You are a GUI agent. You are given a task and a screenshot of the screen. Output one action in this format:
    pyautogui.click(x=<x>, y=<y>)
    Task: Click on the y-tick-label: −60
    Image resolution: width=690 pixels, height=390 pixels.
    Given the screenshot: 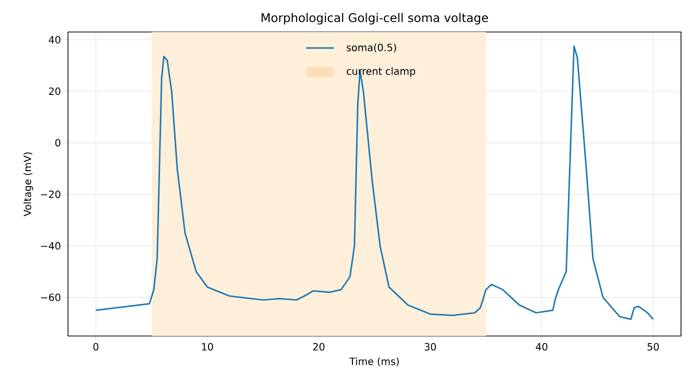 What is the action you would take?
    pyautogui.click(x=50, y=298)
    